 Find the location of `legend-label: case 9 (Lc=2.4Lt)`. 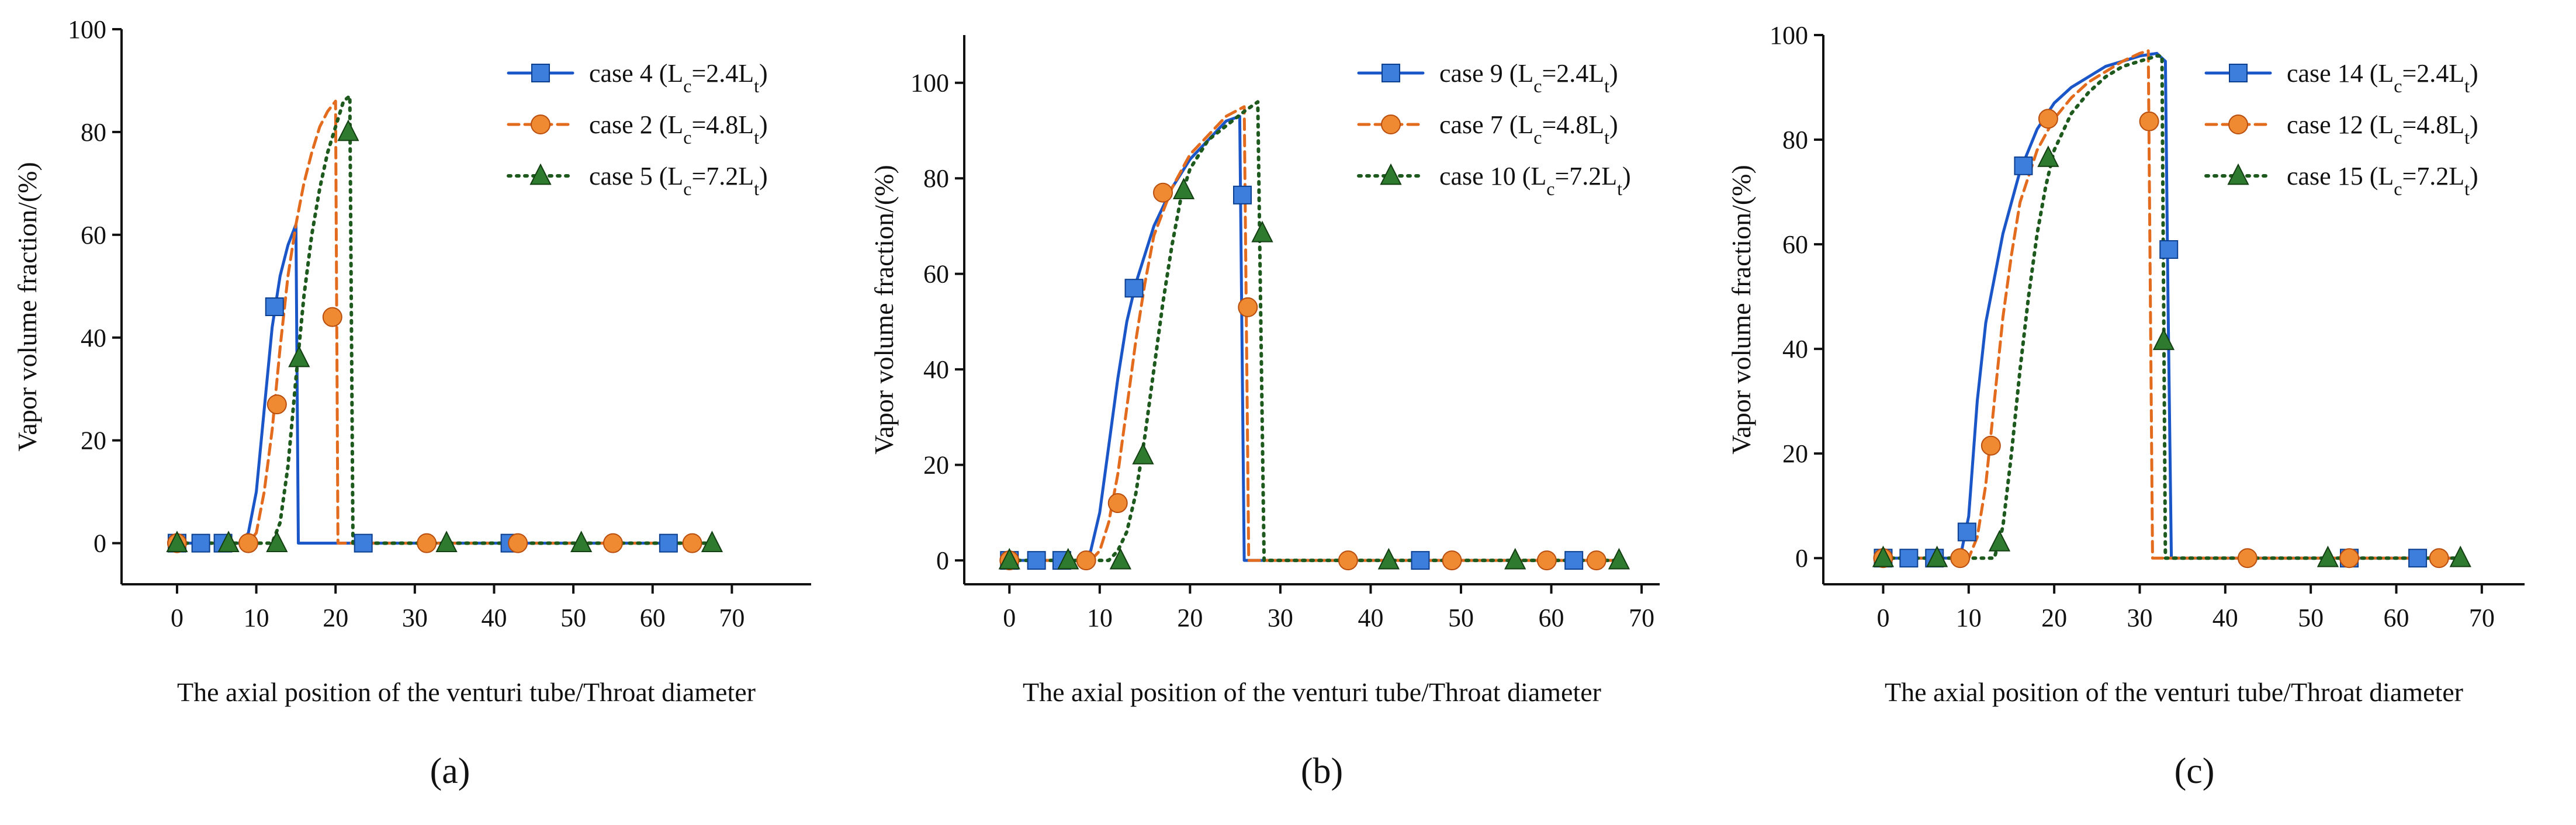

legend-label: case 9 (Lc=2.4Lt) is located at coordinates (1529, 77).